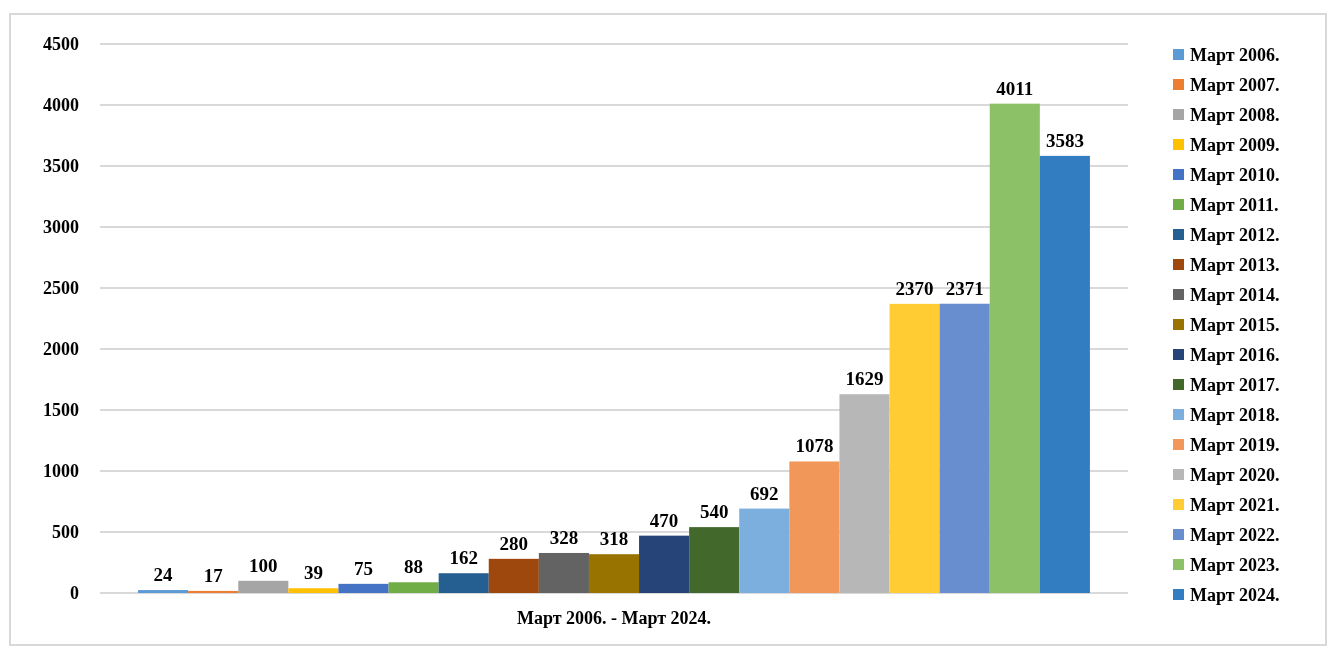 The image size is (1327, 646). What do you see at coordinates (1235, 475) in the screenshot?
I see `legend-label: Март 2020.` at bounding box center [1235, 475].